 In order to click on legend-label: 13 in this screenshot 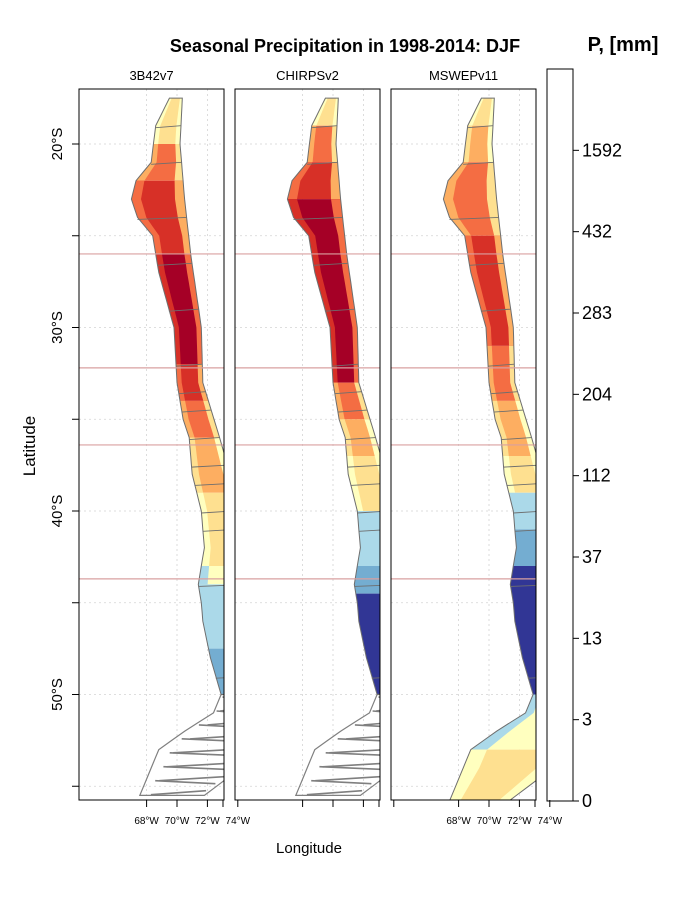, I will do `click(592, 638)`.